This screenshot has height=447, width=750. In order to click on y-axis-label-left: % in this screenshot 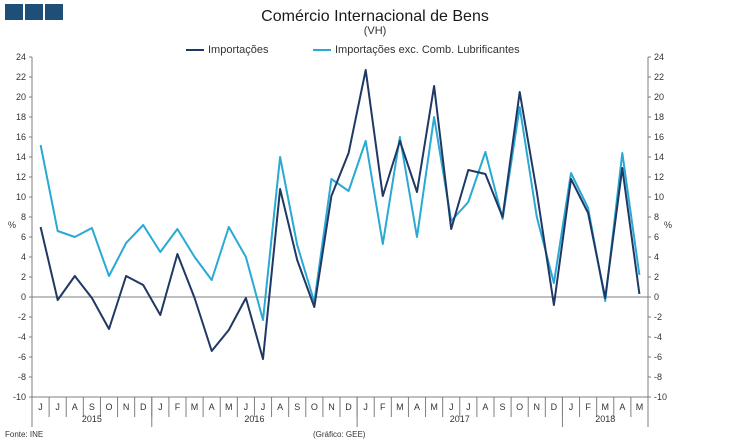, I will do `click(12, 225)`.